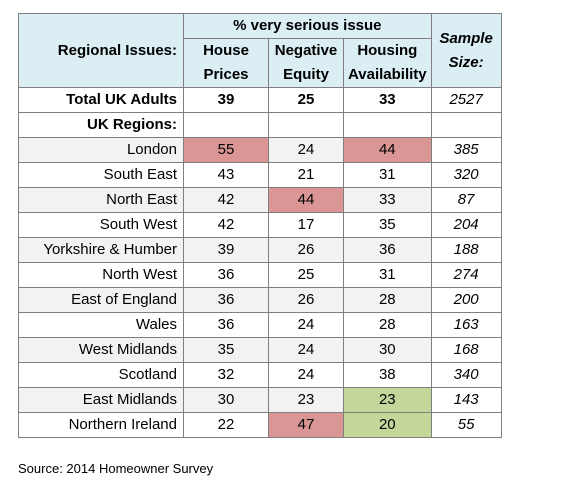 The image size is (575, 492). Describe the element at coordinates (306, 275) in the screenshot. I see `cell-negative-equity: 25` at that location.